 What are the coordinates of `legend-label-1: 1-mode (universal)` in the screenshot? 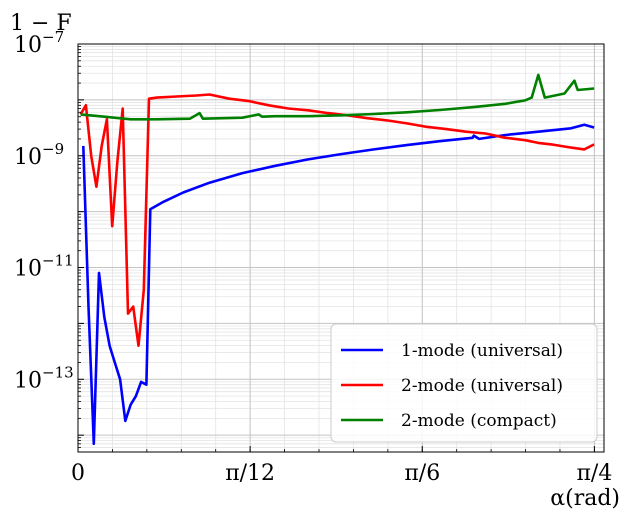 It's located at (482, 351).